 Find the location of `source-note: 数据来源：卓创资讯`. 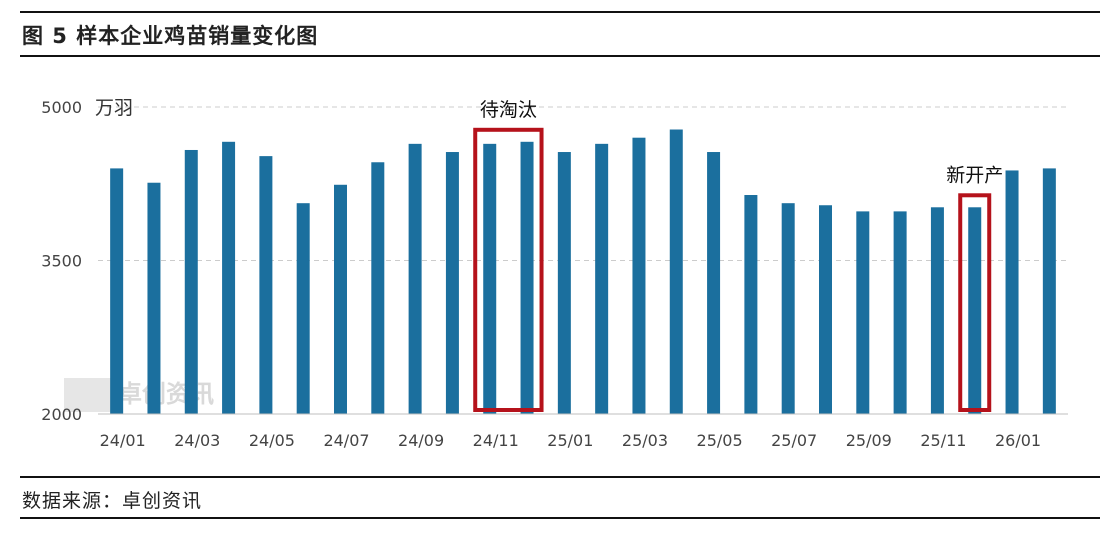

source-note: 数据来源：卓创资讯 is located at coordinates (112, 501).